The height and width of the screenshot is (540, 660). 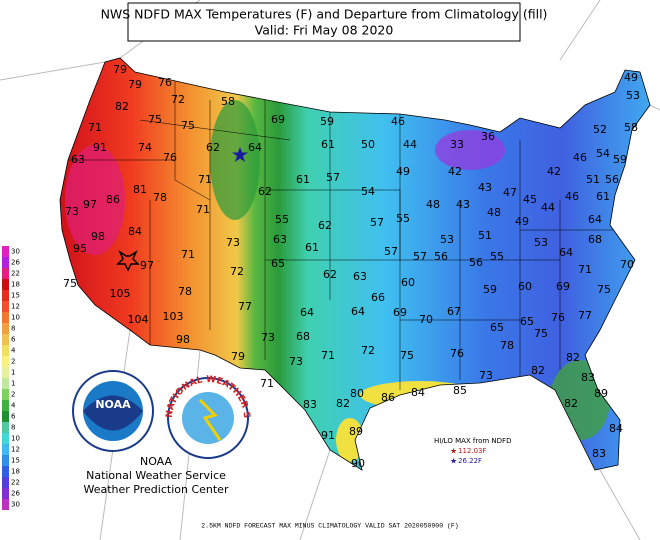 What do you see at coordinates (457, 144) in the screenshot?
I see `station-temperature: 33` at bounding box center [457, 144].